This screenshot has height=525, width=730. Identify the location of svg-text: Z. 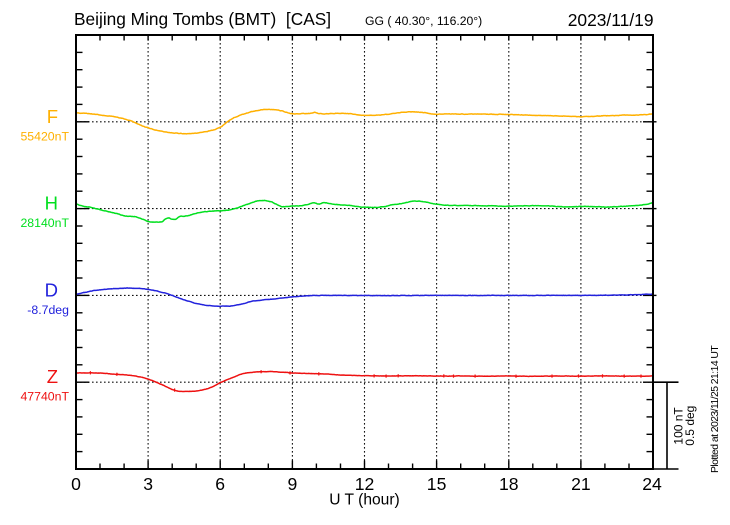
(52, 376).